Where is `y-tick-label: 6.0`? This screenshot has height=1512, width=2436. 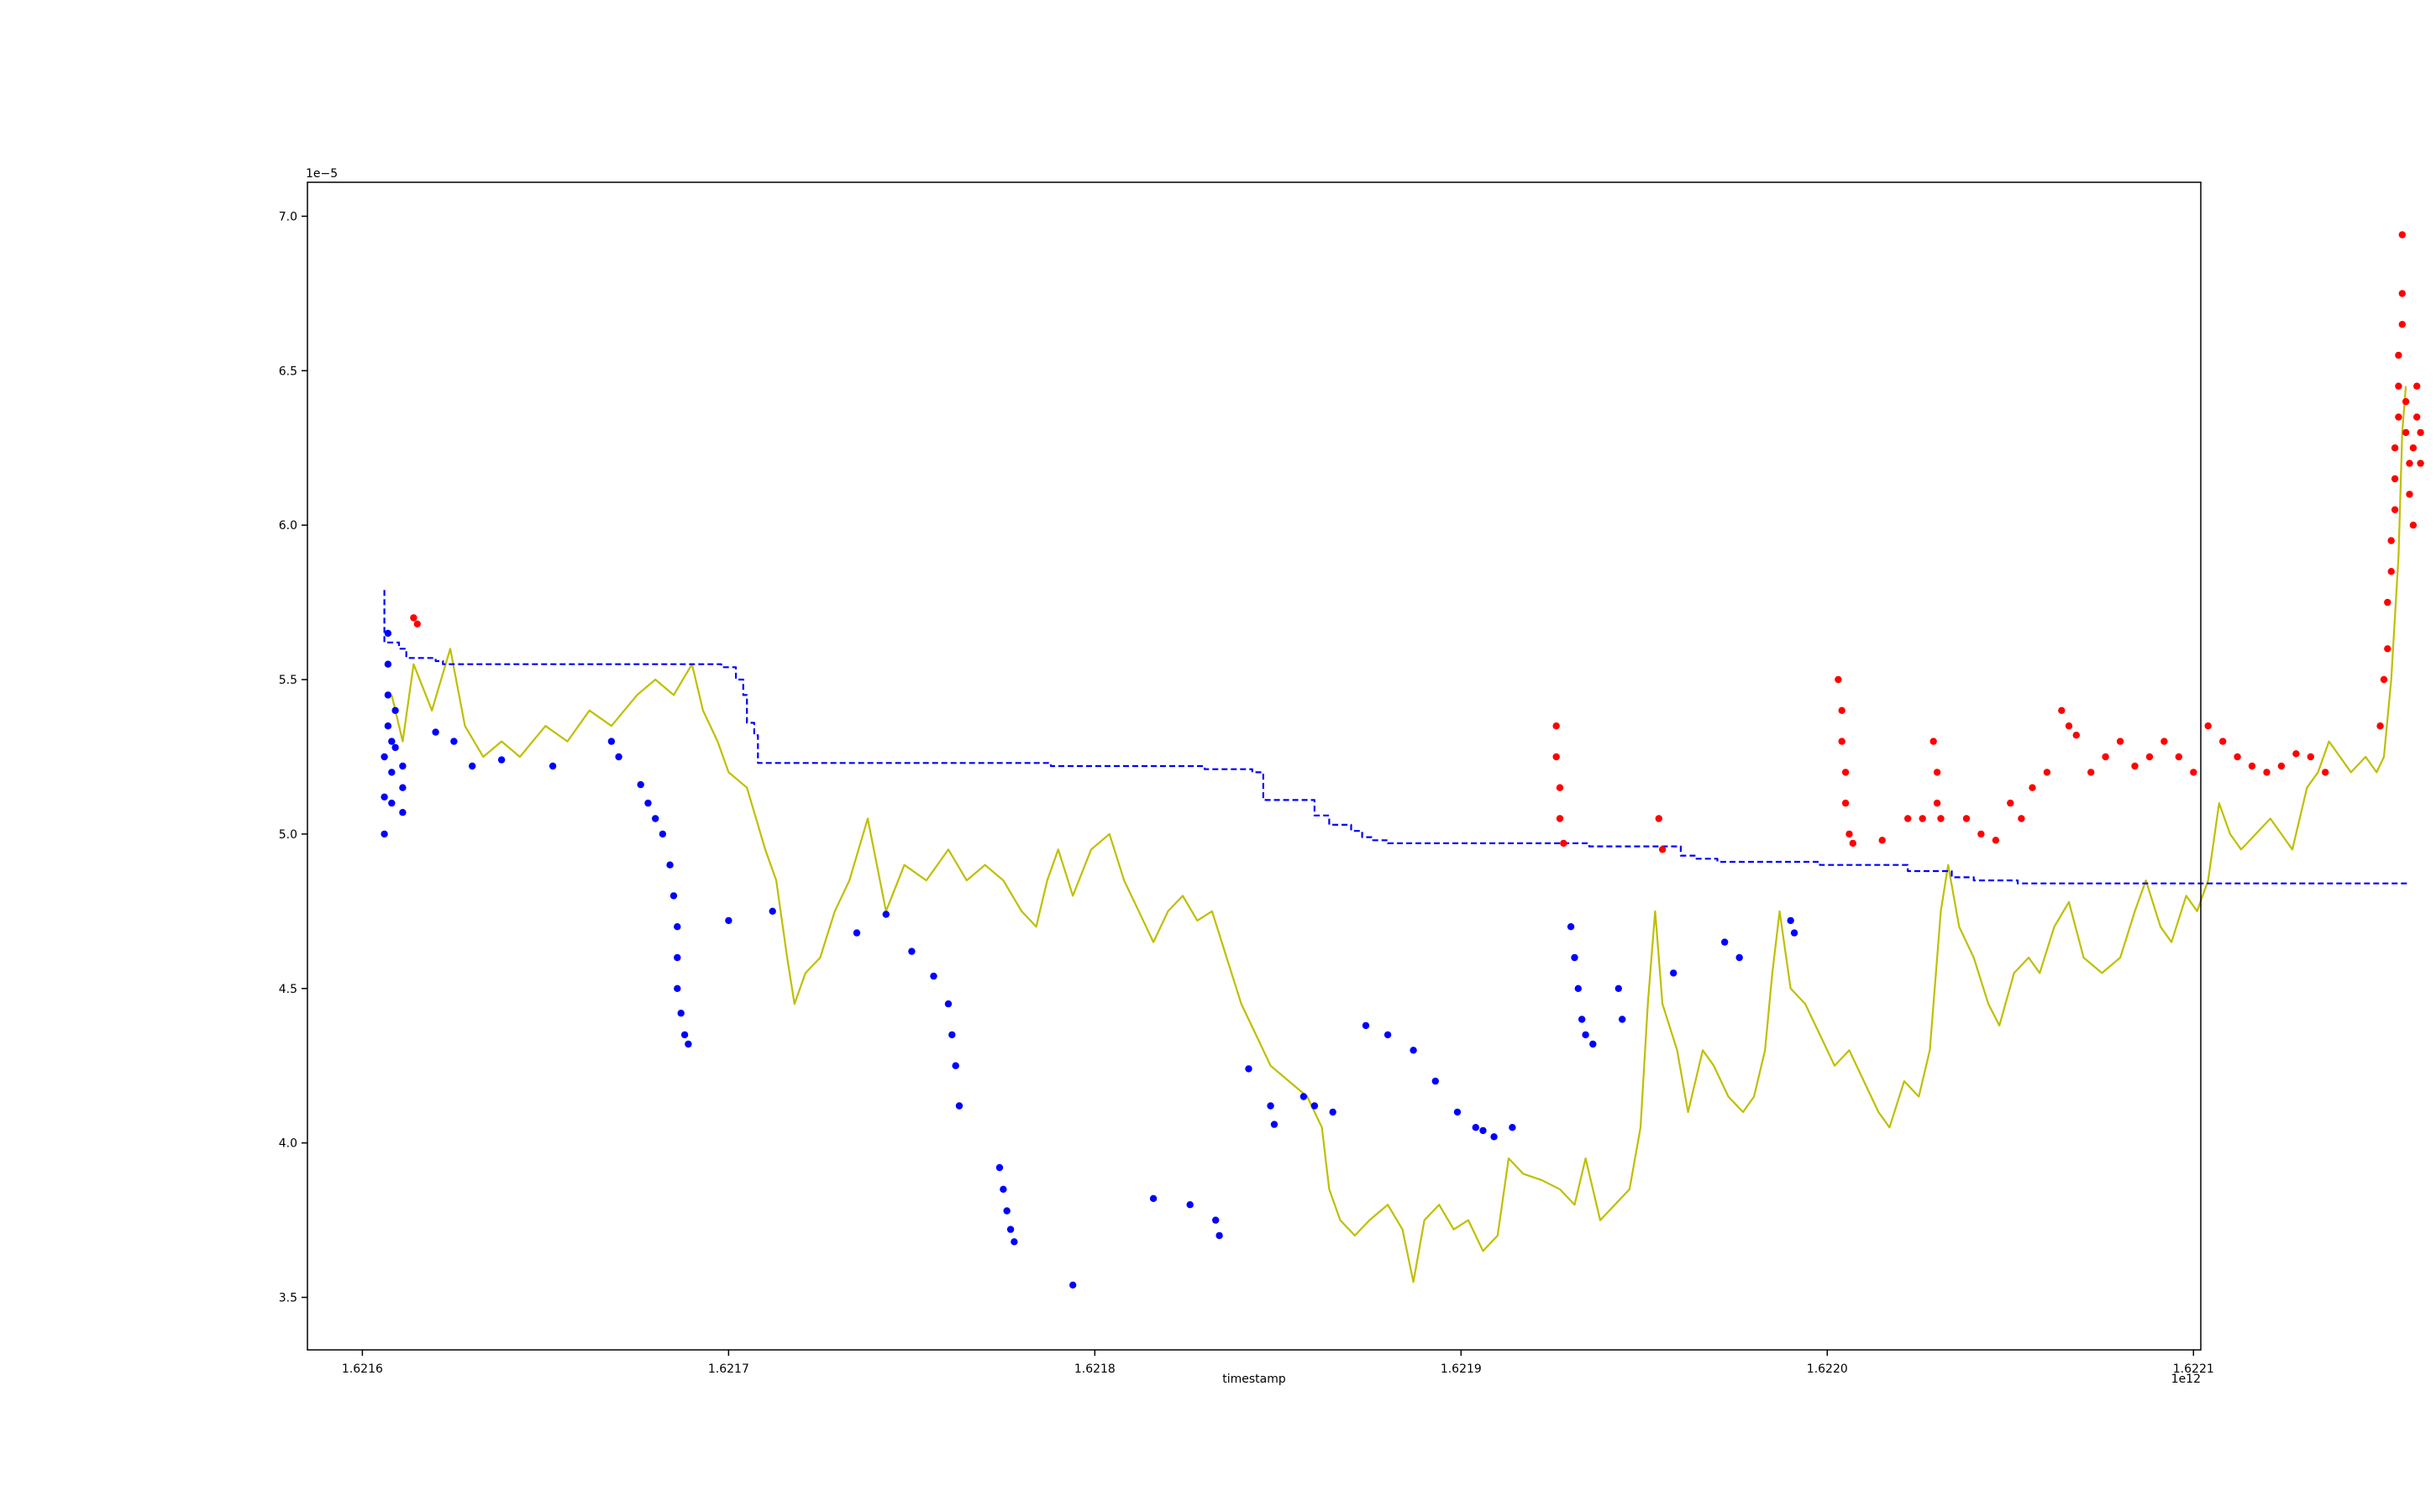
y-tick-label: 6.0 is located at coordinates (288, 526).